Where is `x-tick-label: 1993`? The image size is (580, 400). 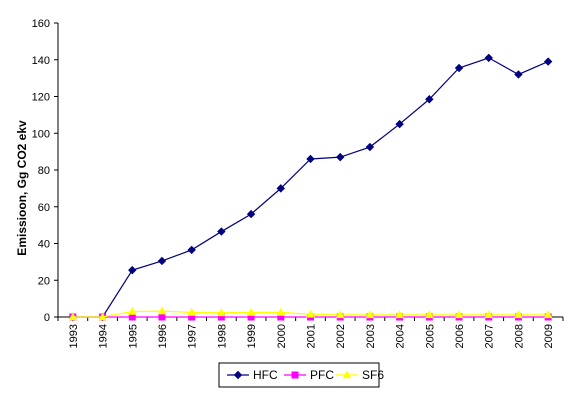
x-tick-label: 1993 is located at coordinates (74, 336).